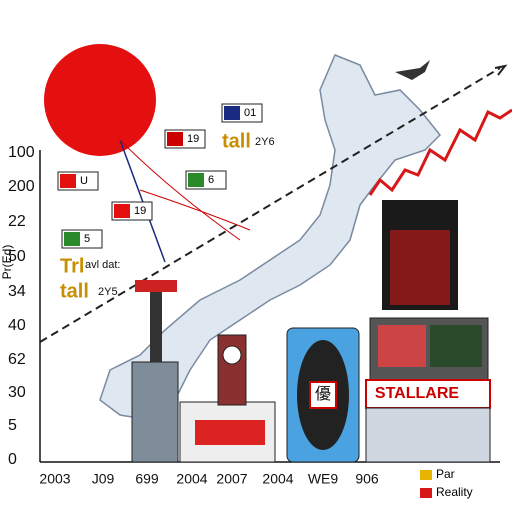  Describe the element at coordinates (12, 425) in the screenshot. I see `y-label: 5` at that location.